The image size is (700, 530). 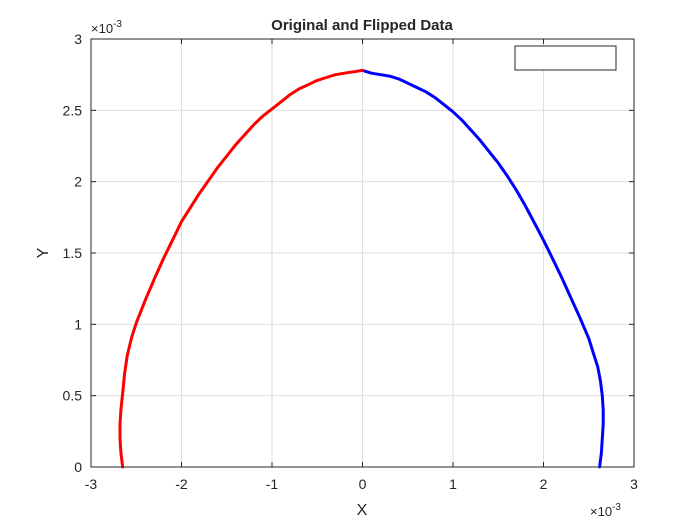 I want to click on x-tick-label: 3, so click(x=634, y=484).